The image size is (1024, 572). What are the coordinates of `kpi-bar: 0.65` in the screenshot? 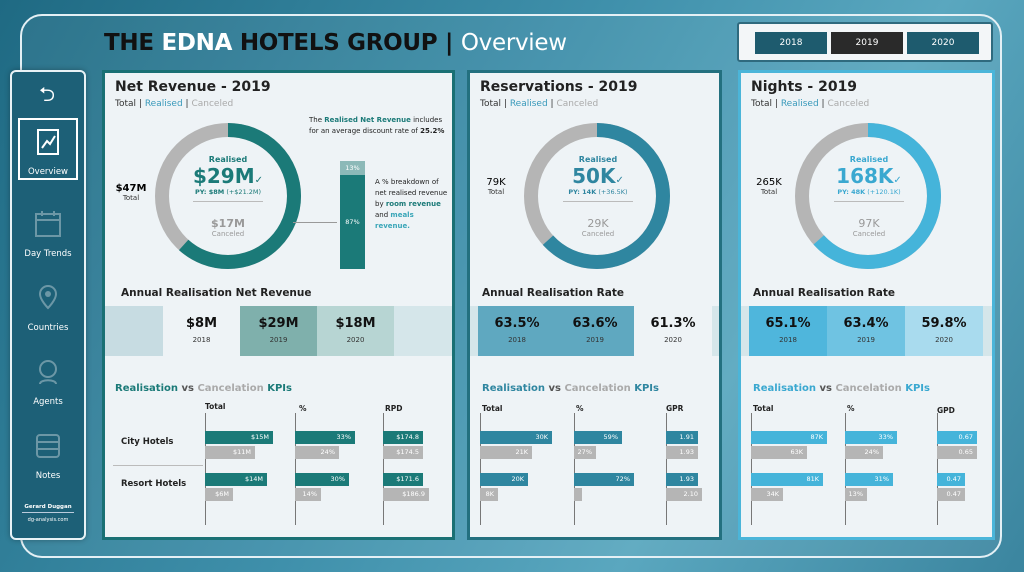 It's located at (957, 452).